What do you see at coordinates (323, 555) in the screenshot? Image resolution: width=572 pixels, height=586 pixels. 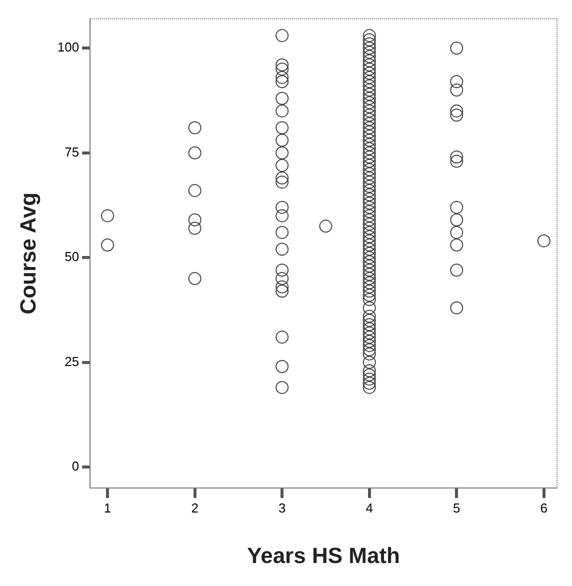 I see `x-axis-title: Years HS Math` at bounding box center [323, 555].